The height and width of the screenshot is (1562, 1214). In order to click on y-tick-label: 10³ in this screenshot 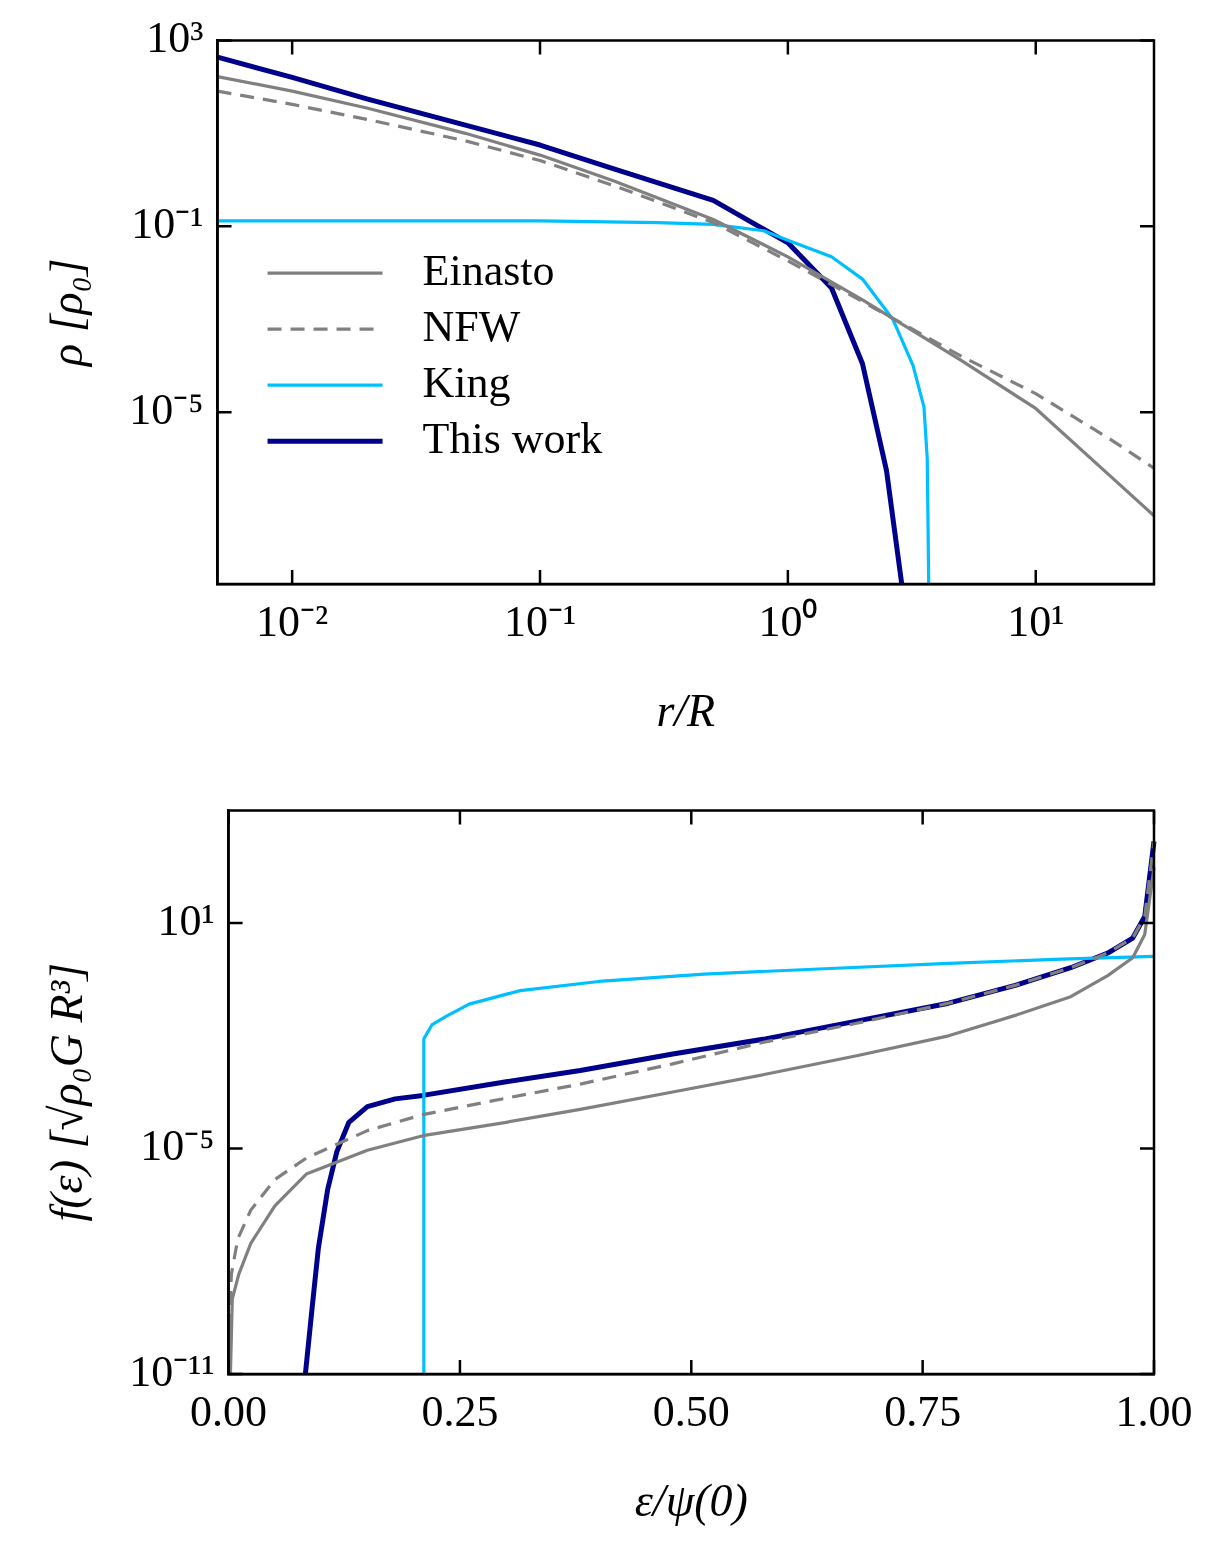, I will do `click(175, 37)`.